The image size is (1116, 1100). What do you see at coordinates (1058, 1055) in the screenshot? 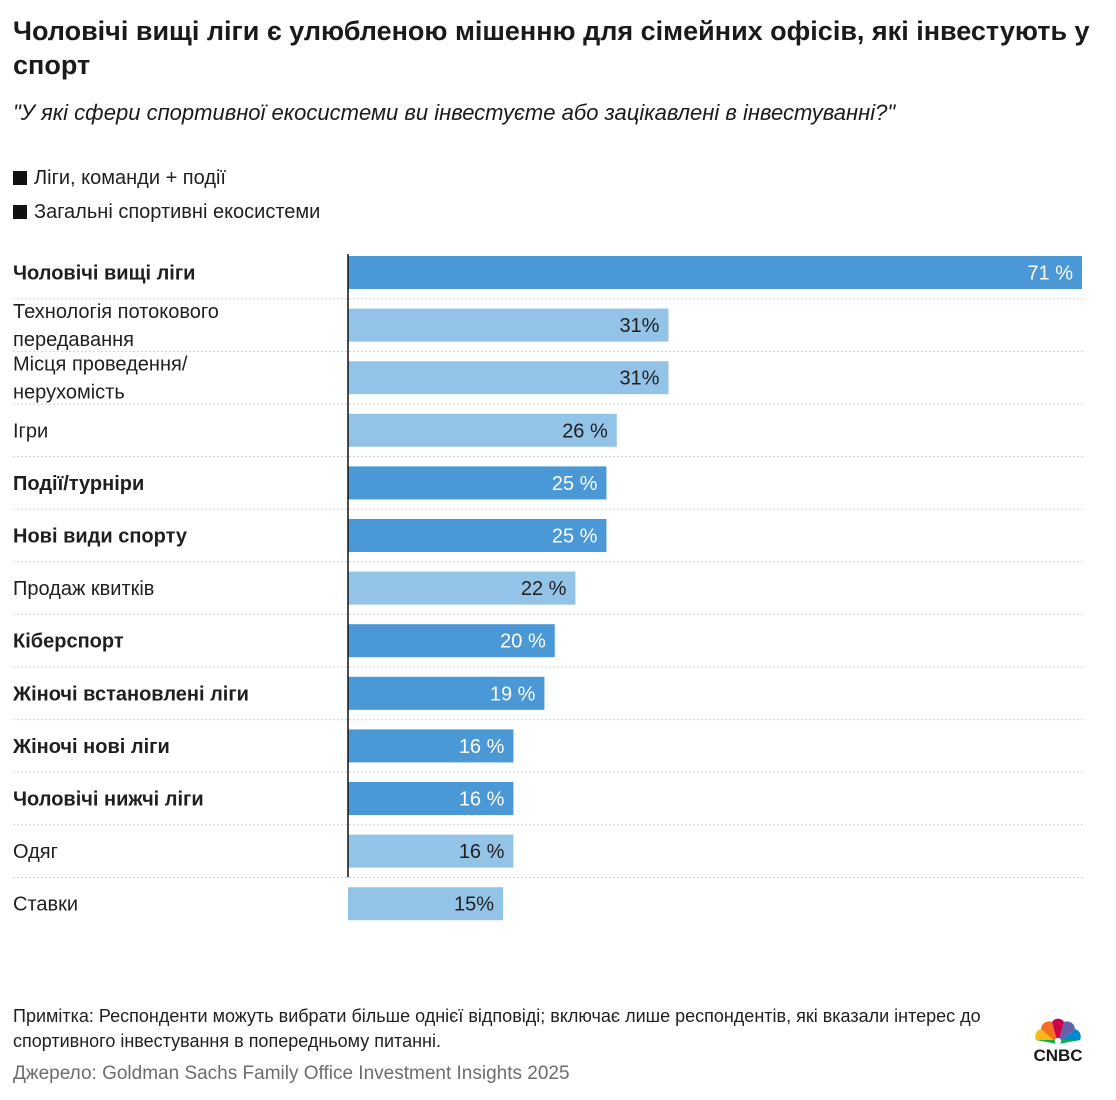
I see `logo-text: CNBC` at bounding box center [1058, 1055].